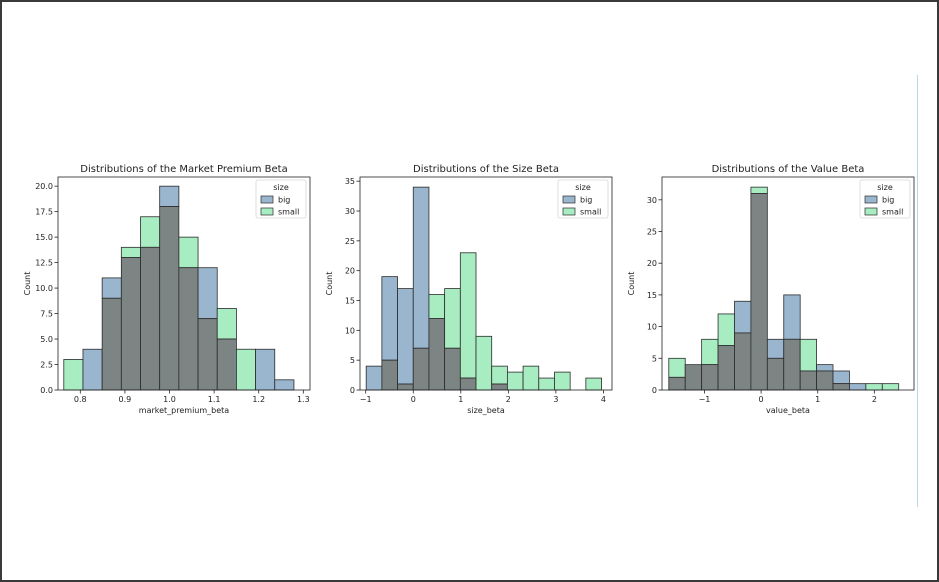 The width and height of the screenshot is (939, 582). What do you see at coordinates (350, 271) in the screenshot?
I see `y-tick-label: 20` at bounding box center [350, 271].